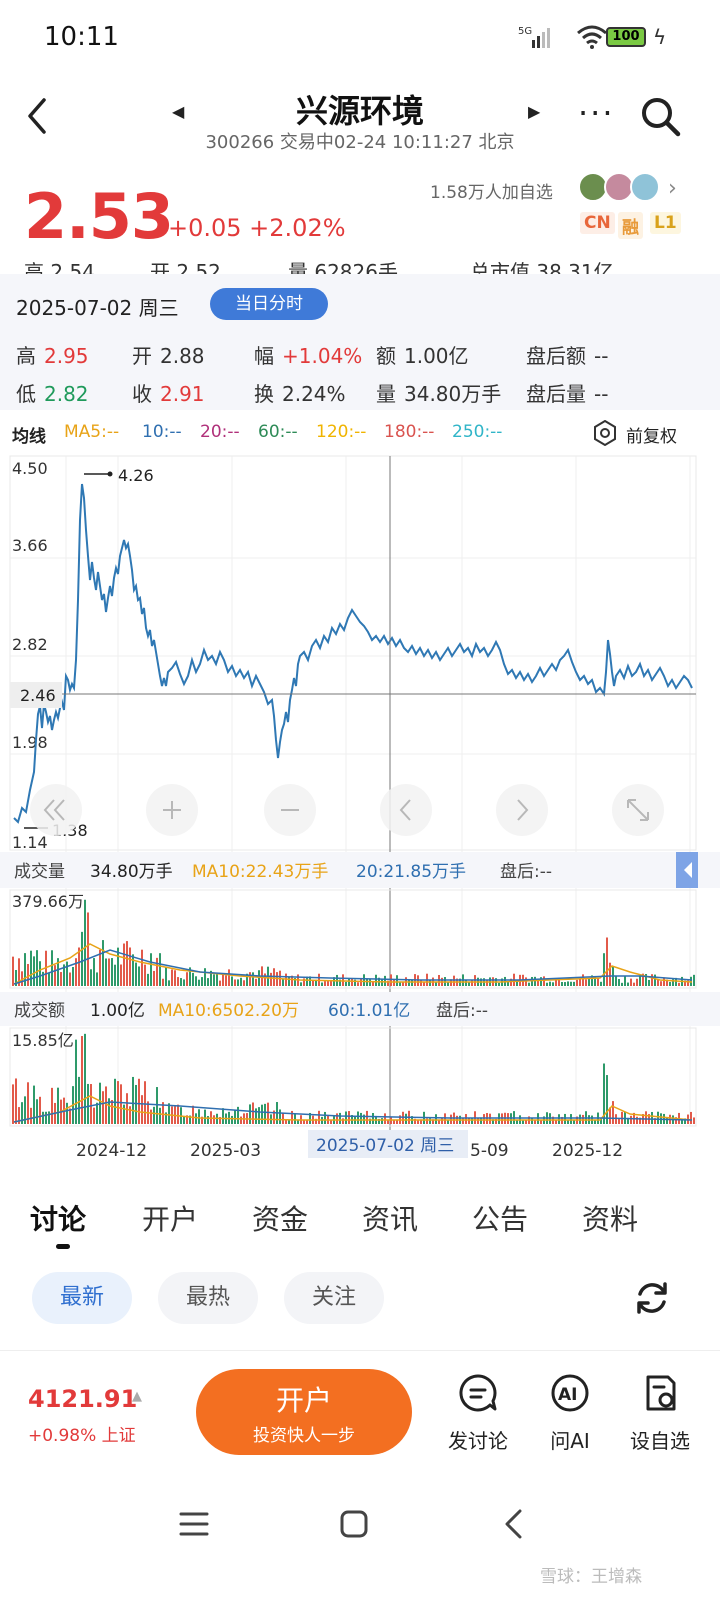 The height and width of the screenshot is (1600, 720). Describe the element at coordinates (136, 475) in the screenshot. I see `max-price-label: 4.26` at that location.